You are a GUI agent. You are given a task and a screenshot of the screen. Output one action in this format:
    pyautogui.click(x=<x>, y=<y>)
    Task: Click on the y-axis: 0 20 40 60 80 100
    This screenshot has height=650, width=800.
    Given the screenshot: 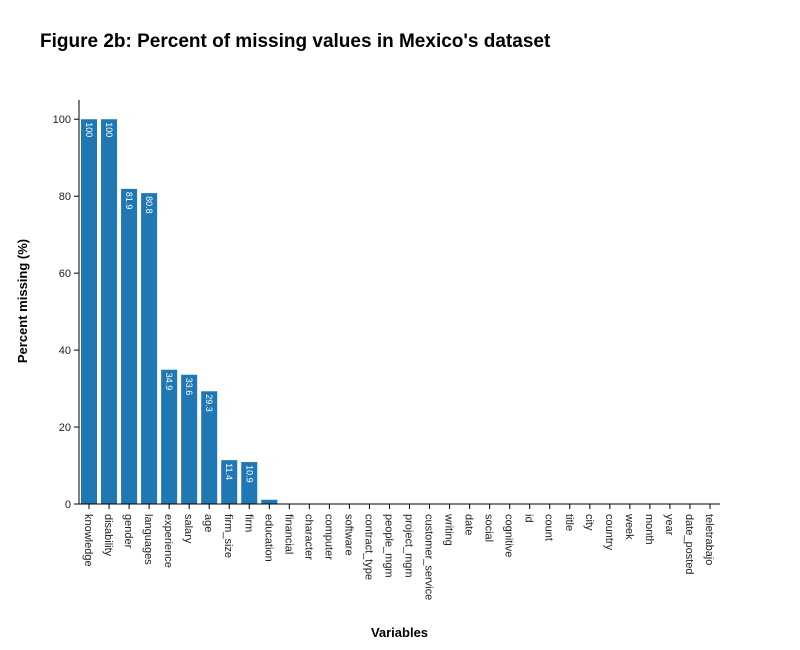 What is the action you would take?
    pyautogui.click(x=66, y=305)
    